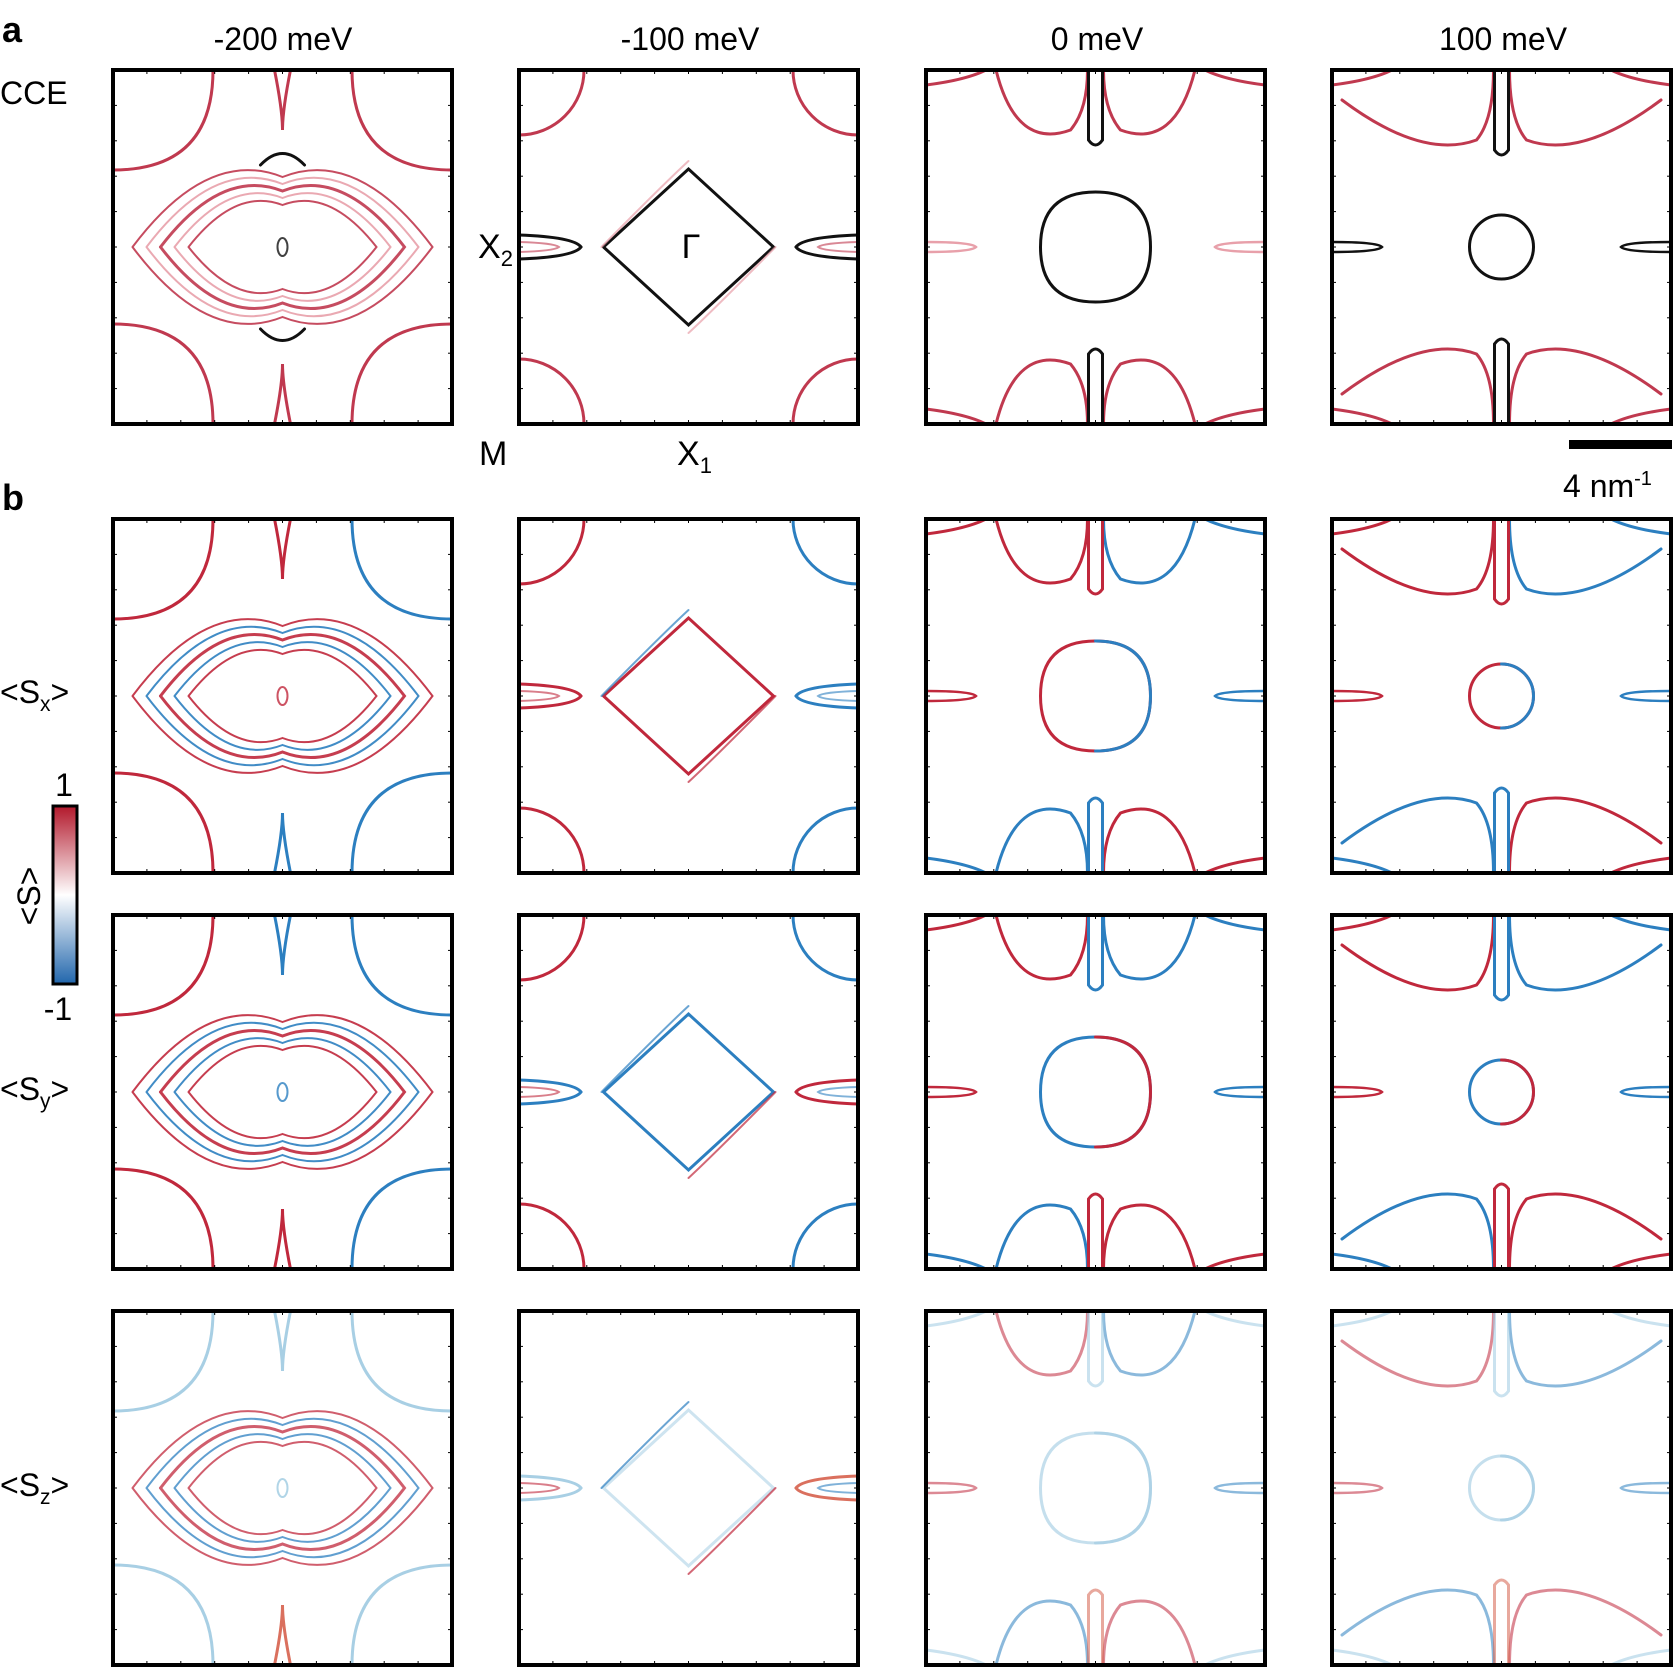 The height and width of the screenshot is (1667, 1676). Describe the element at coordinates (34, 1092) in the screenshot. I see `row-label-sy: <Sy>` at that location.